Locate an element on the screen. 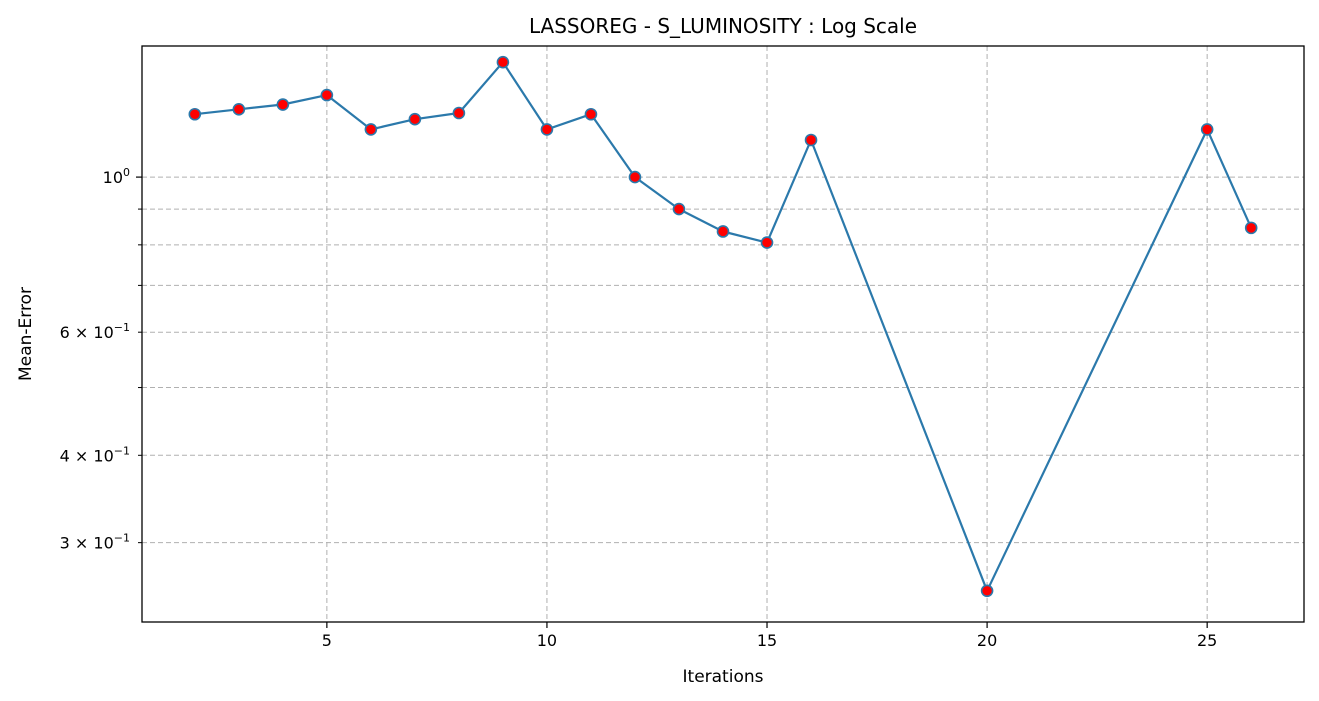 Image resolution: width=1319 pixels, height=701 pixels. y-tick-label: 6 × 10⁻¹ is located at coordinates (95, 331).